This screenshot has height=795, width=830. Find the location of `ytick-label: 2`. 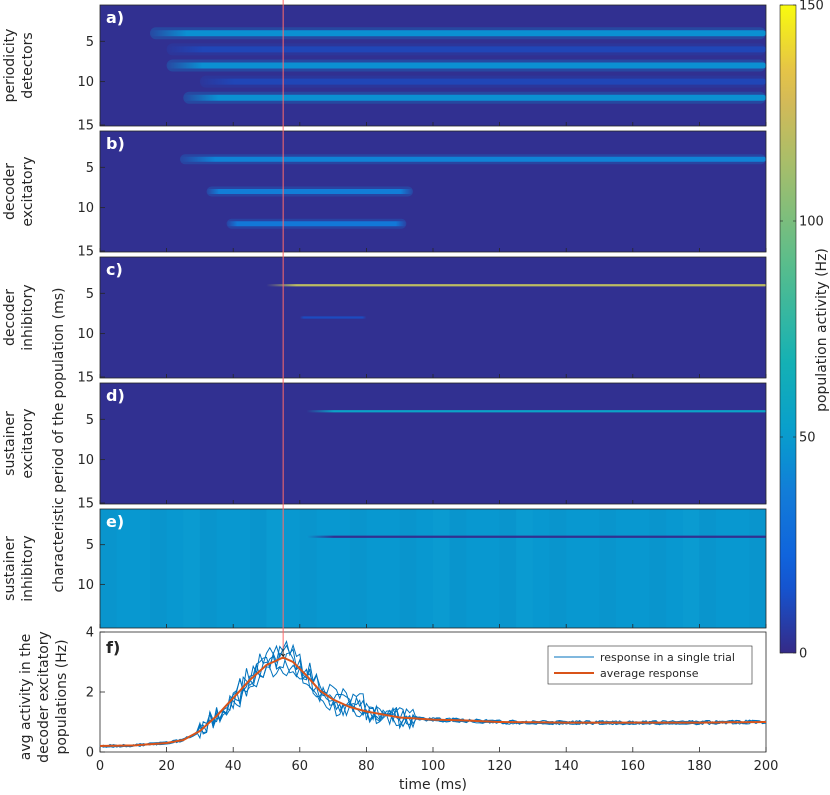

ytick-label: 2 is located at coordinates (90, 693).